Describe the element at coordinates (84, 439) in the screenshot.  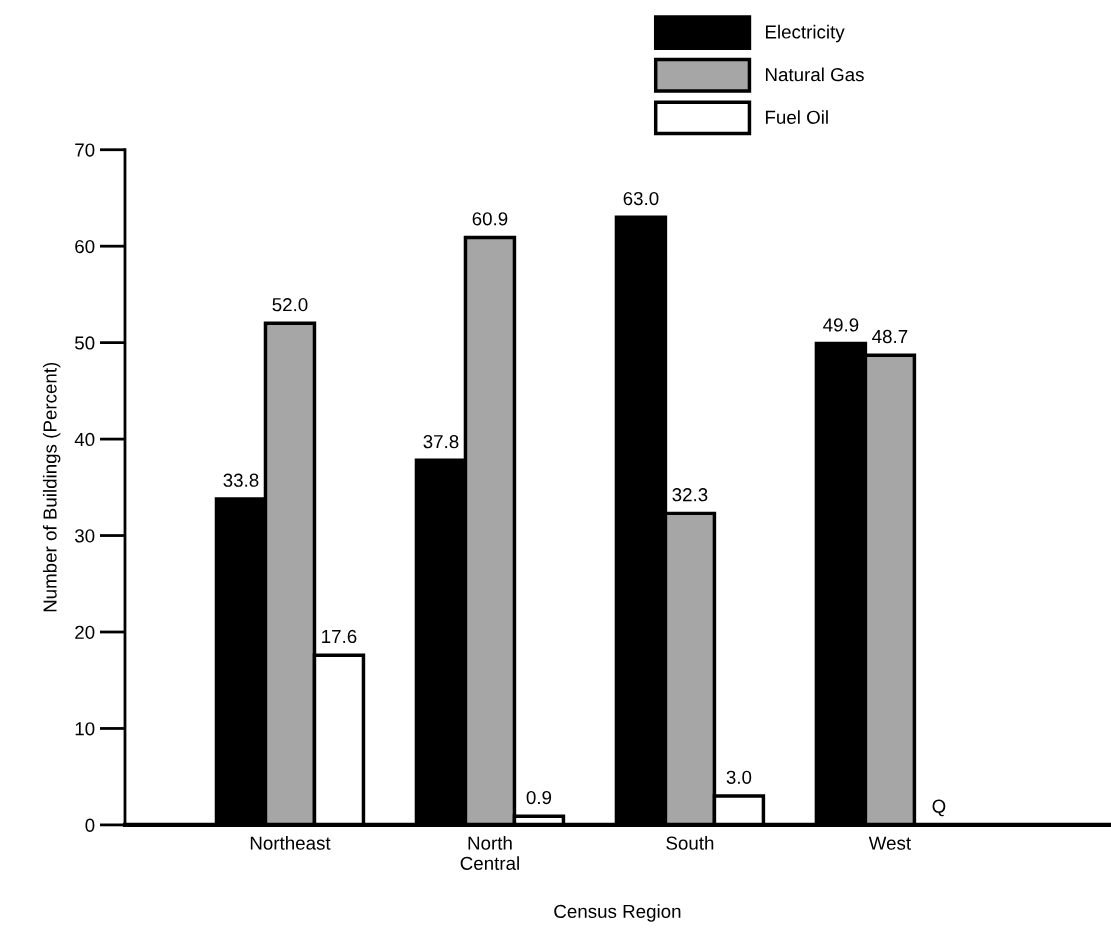
I see `y-tick-label: 40` at that location.